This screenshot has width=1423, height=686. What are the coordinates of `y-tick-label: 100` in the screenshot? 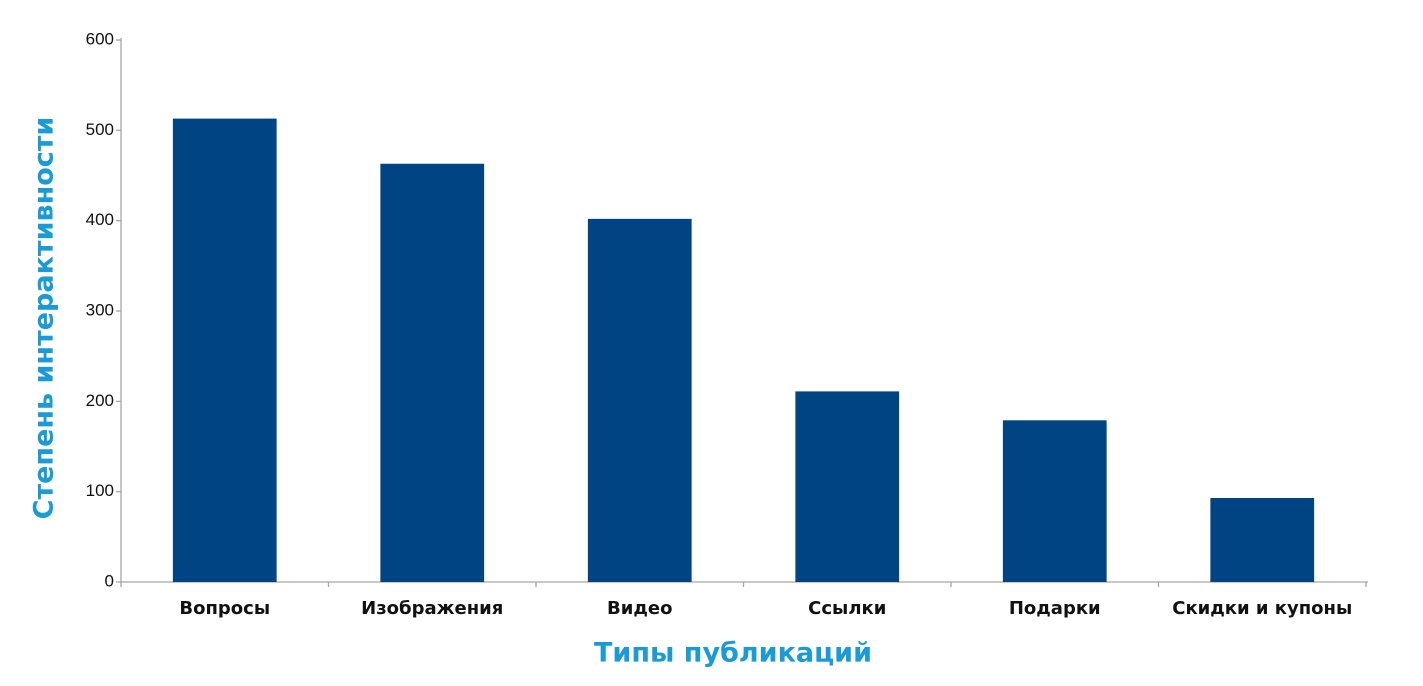 It's located at (100, 490).